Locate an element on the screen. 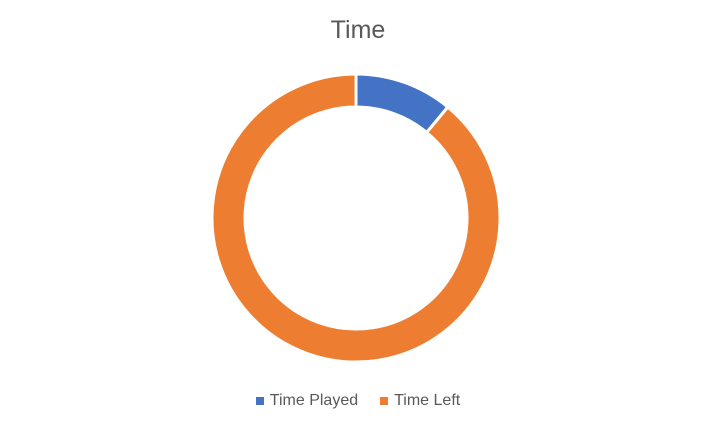 The height and width of the screenshot is (430, 716). legend-swatch-time-left is located at coordinates (384, 401).